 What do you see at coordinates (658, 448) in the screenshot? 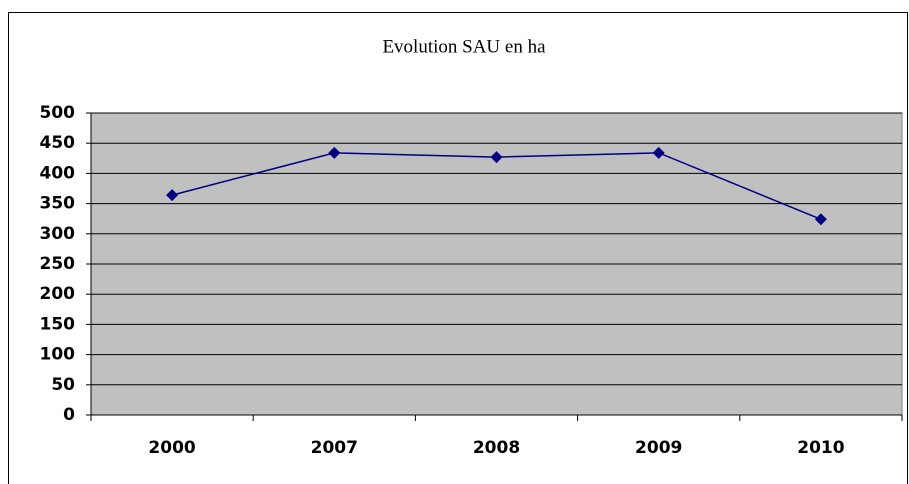
I see `x-tick-label: 2009` at bounding box center [658, 448].